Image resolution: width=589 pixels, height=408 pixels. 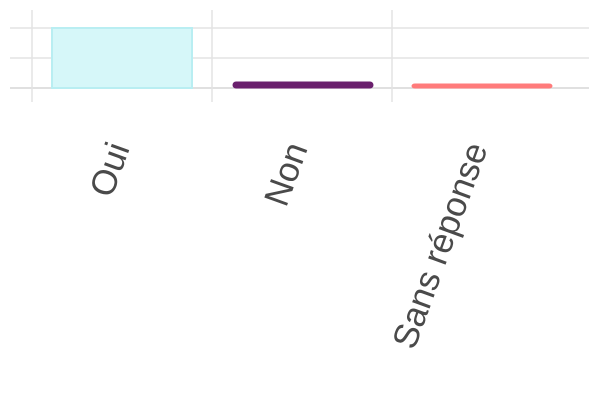 I want to click on x-tick-label-non: Non, so click(x=286, y=174).